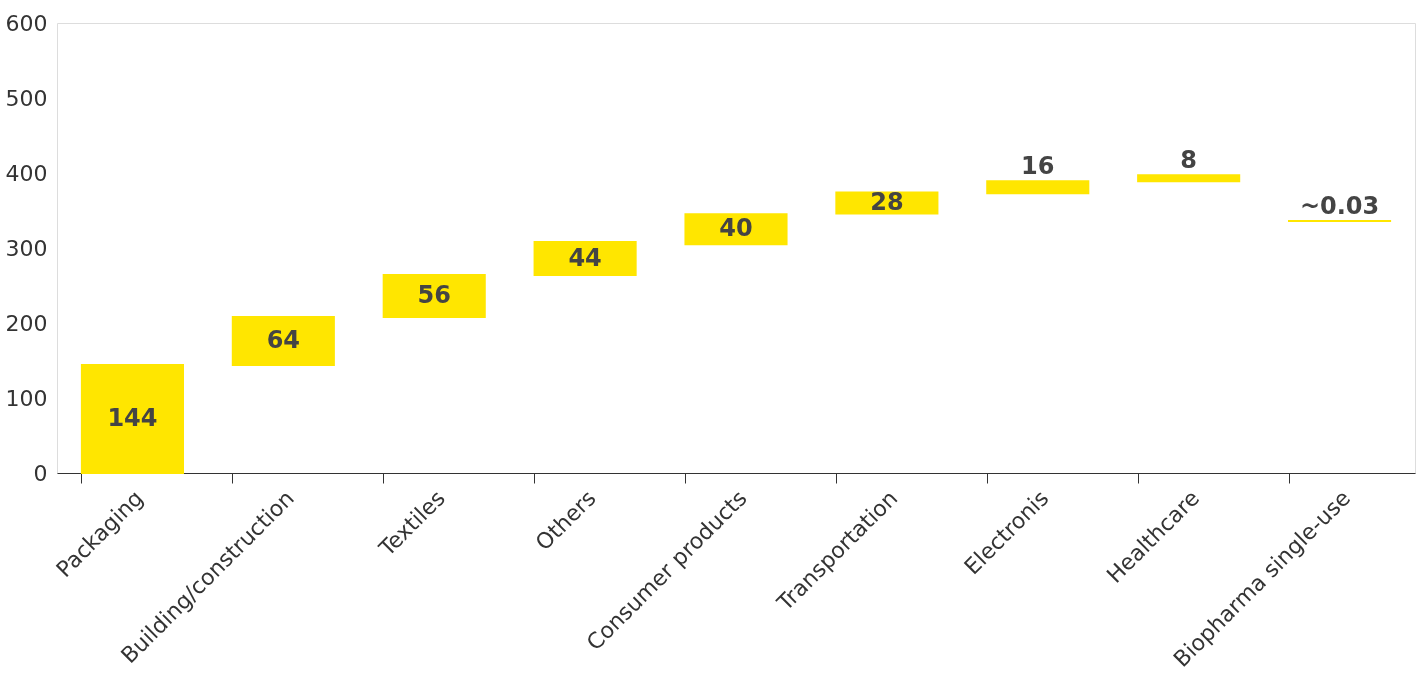 The width and height of the screenshot is (1427, 684). I want to click on data-label: 44, so click(585, 257).